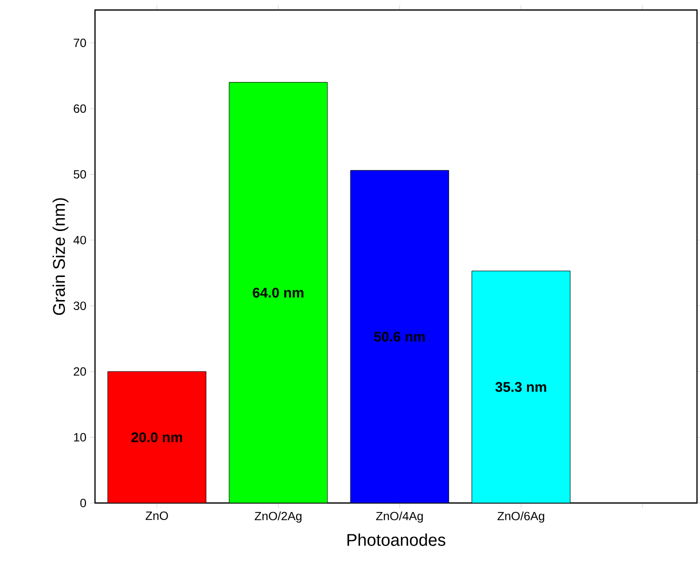 The height and width of the screenshot is (586, 700). I want to click on x-tick-label: ZnO/2Ag, so click(278, 517).